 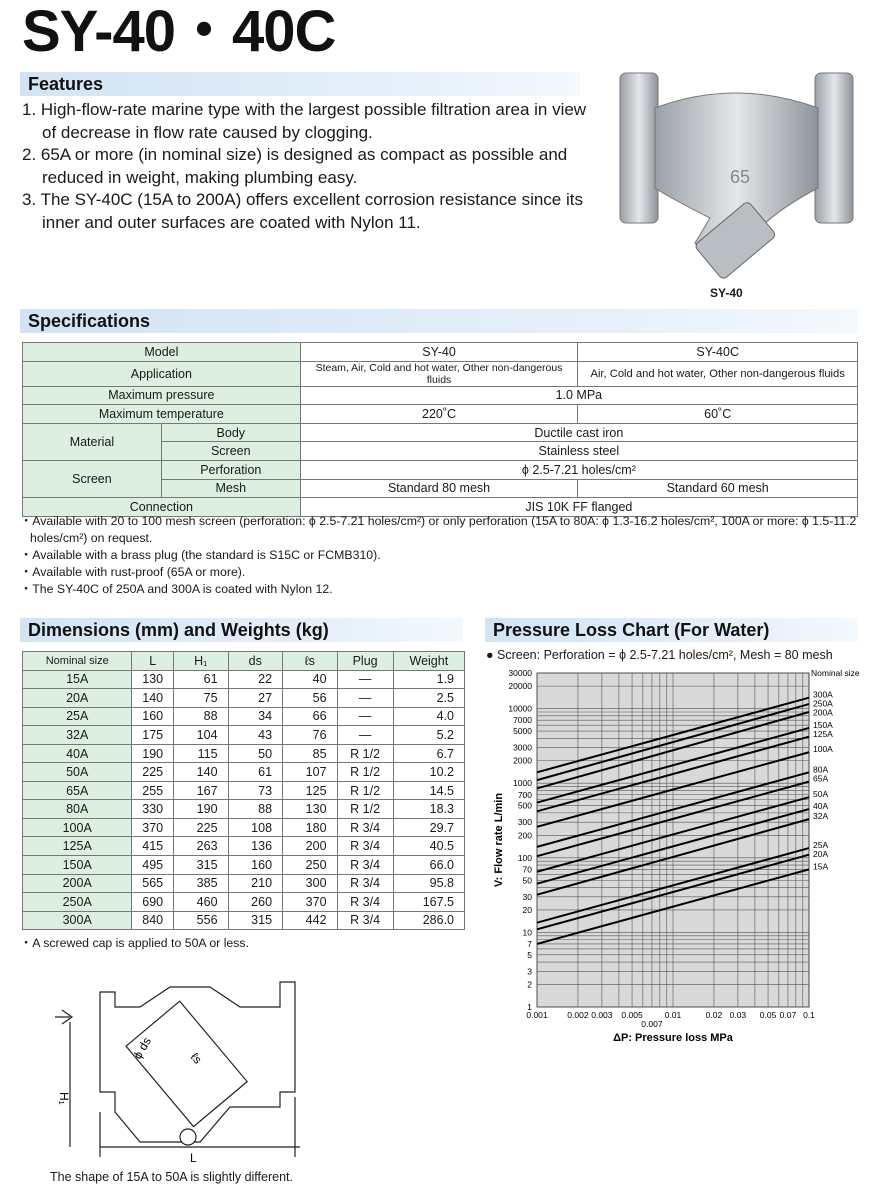 What do you see at coordinates (429, 883) in the screenshot?
I see `table-cell: 95.8` at bounding box center [429, 883].